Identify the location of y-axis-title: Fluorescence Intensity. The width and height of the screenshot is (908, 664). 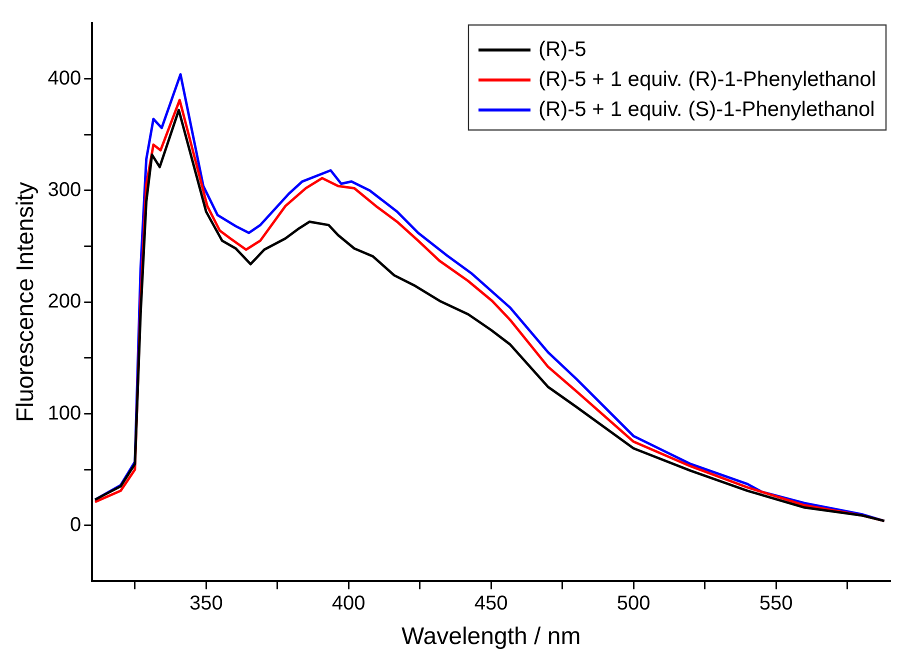
(26, 302).